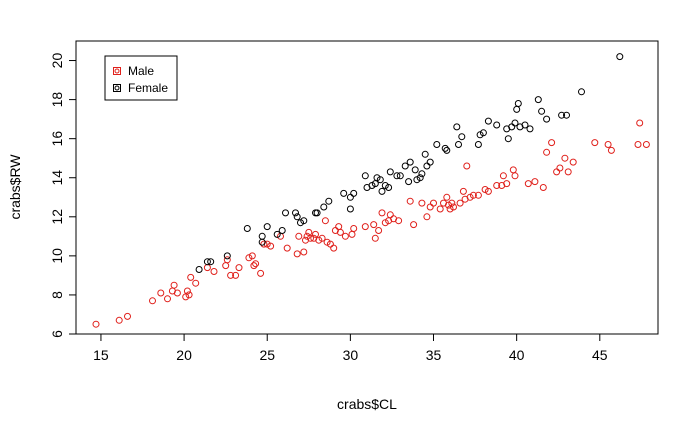  What do you see at coordinates (267, 355) in the screenshot?
I see `x-tick-label: 25` at bounding box center [267, 355].